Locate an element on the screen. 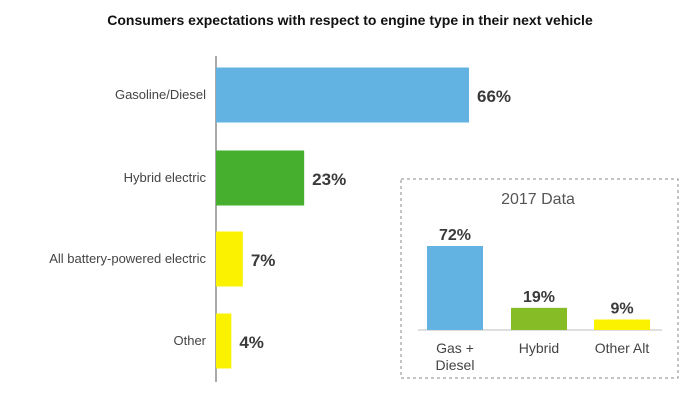  category-label: All battery-powered electric is located at coordinates (127, 258).